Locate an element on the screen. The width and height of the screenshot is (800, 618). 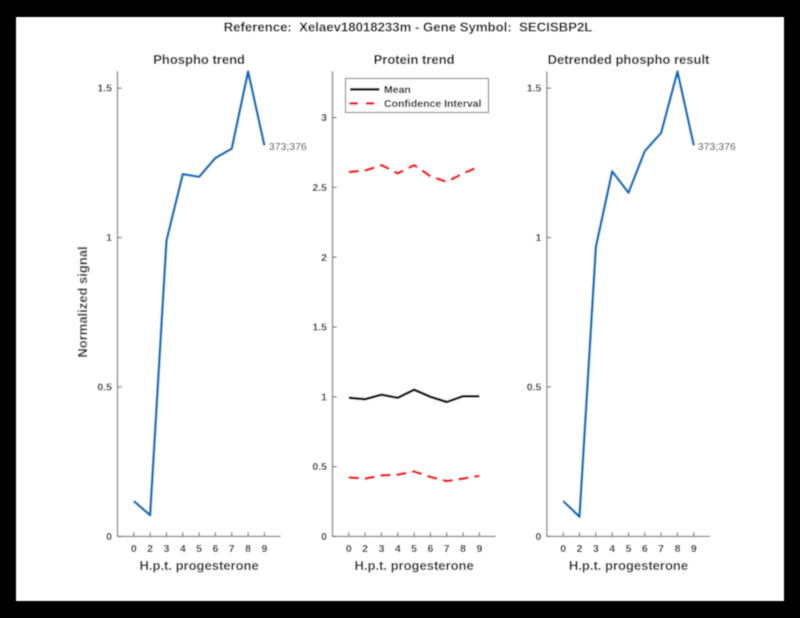
svg-text: Detrended phospho result is located at coordinates (629, 59).